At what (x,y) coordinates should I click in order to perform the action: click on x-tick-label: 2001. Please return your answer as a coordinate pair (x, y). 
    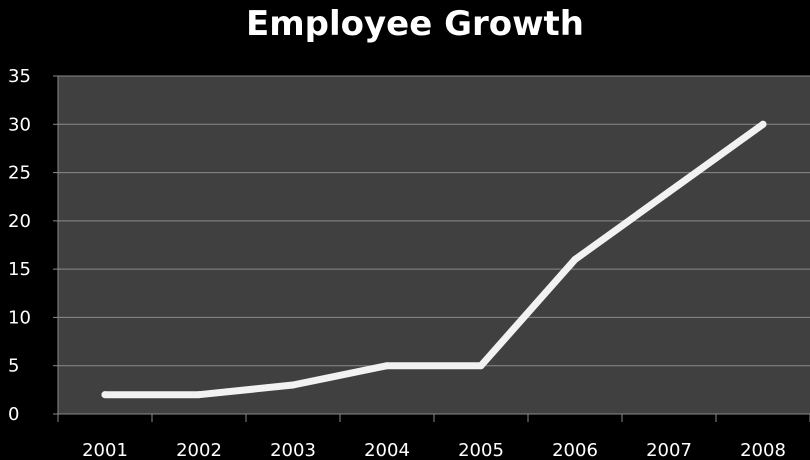
    Looking at the image, I should click on (105, 450).